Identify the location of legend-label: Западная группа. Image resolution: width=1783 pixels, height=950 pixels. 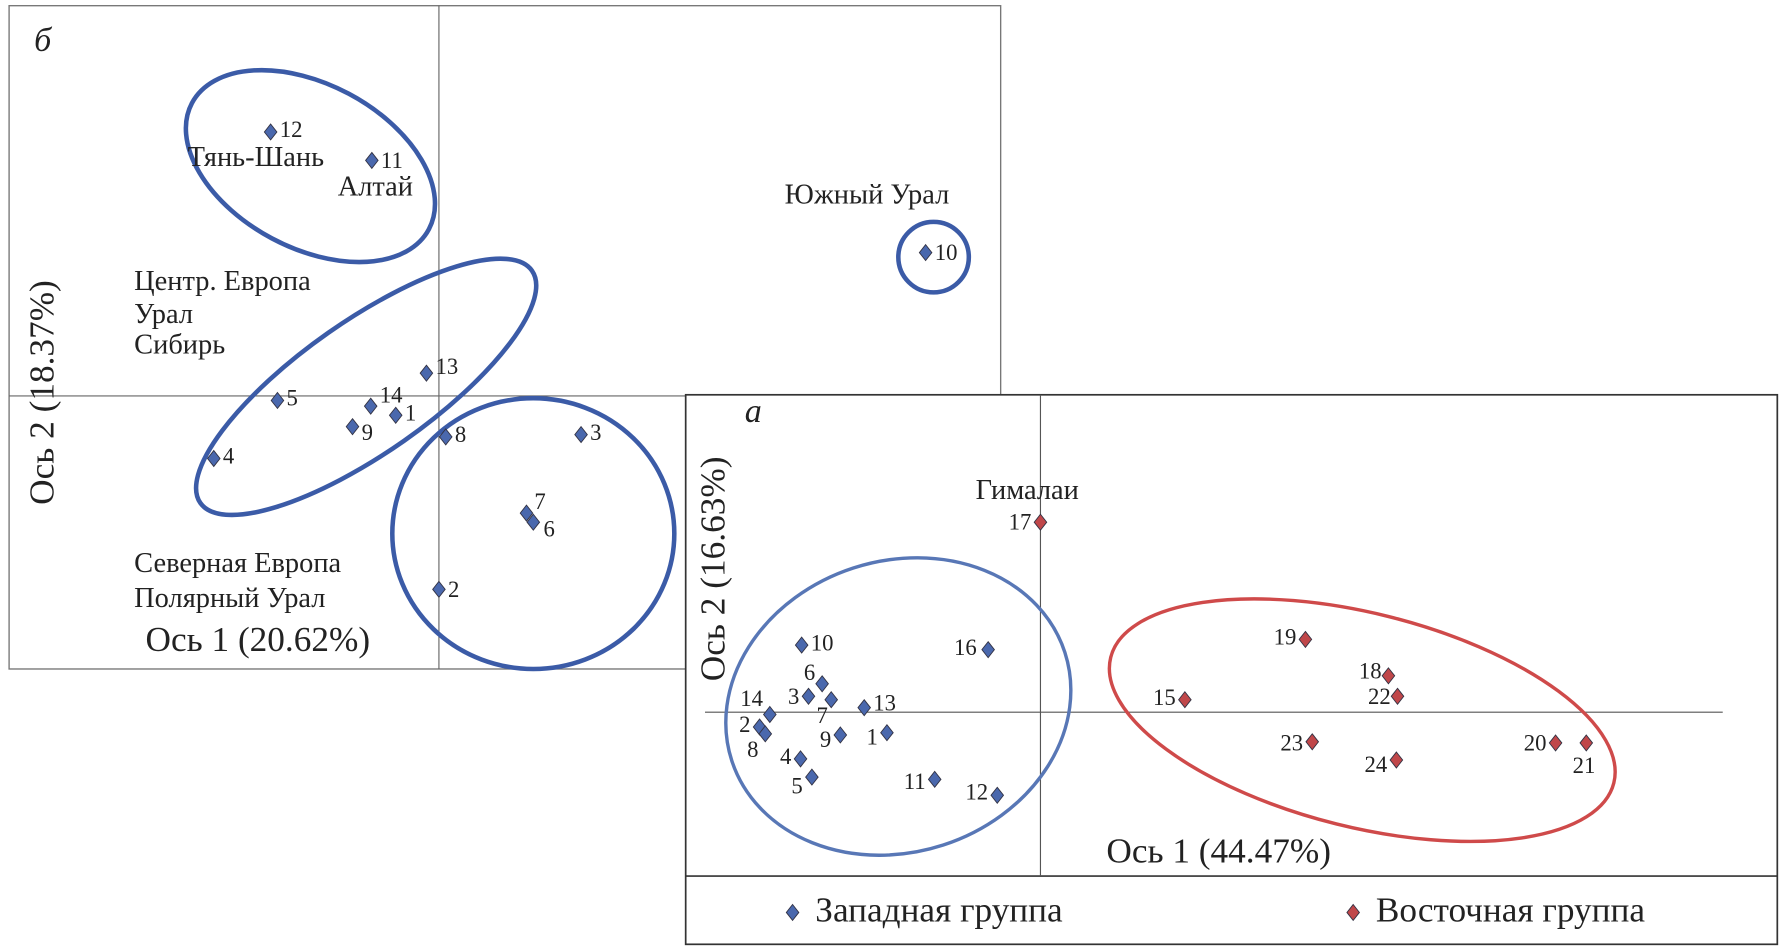
(939, 910).